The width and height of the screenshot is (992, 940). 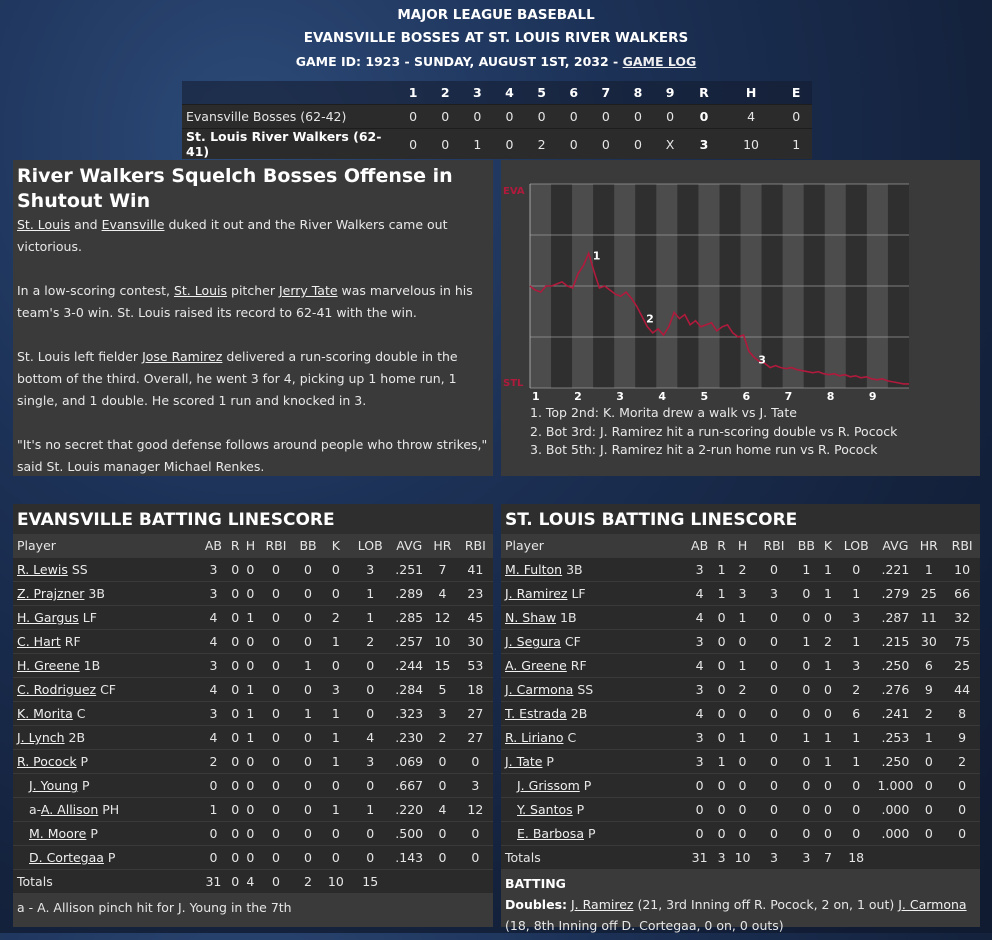 I want to click on stat-cell: .289, so click(x=409, y=593).